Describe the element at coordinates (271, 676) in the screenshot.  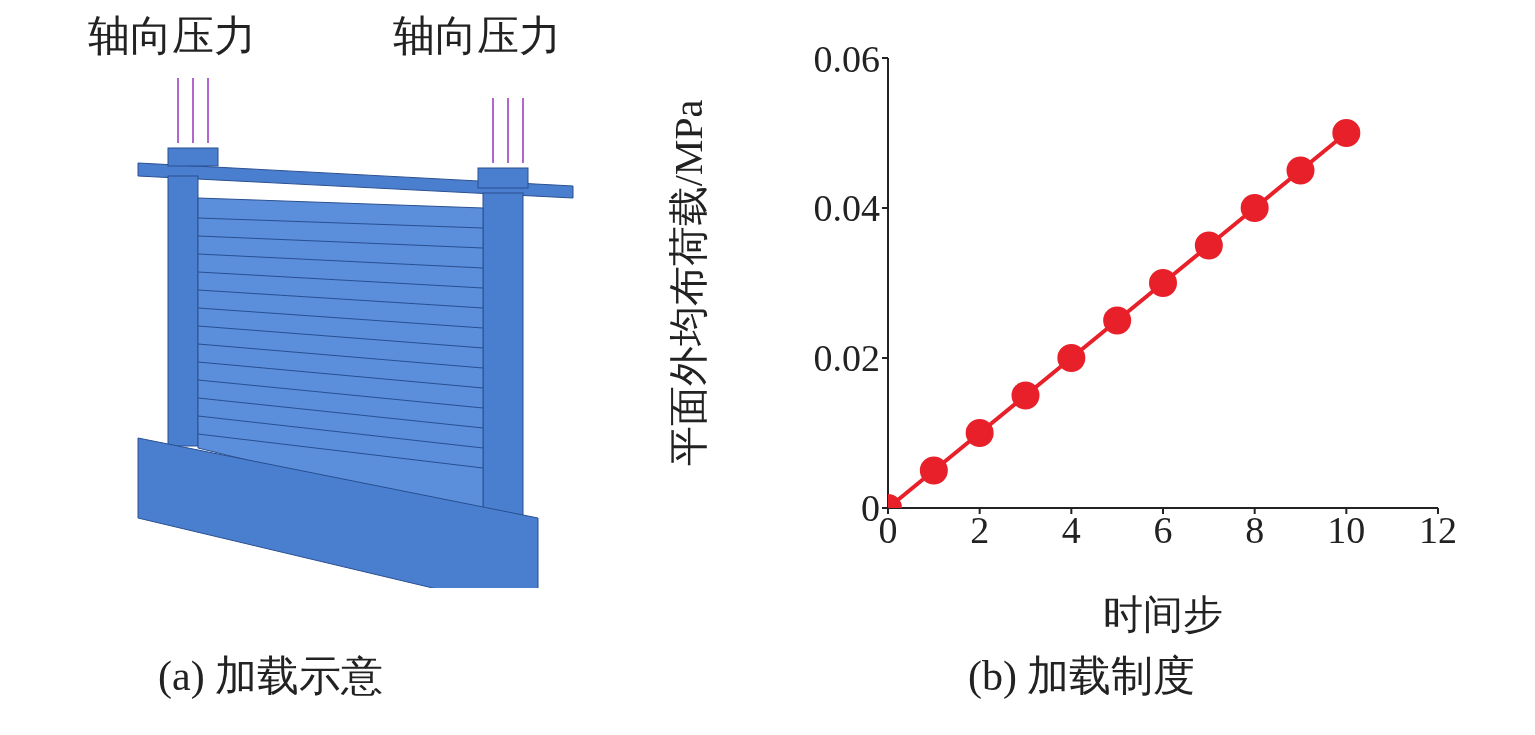
I see `text: (a) 加载示意` at that location.